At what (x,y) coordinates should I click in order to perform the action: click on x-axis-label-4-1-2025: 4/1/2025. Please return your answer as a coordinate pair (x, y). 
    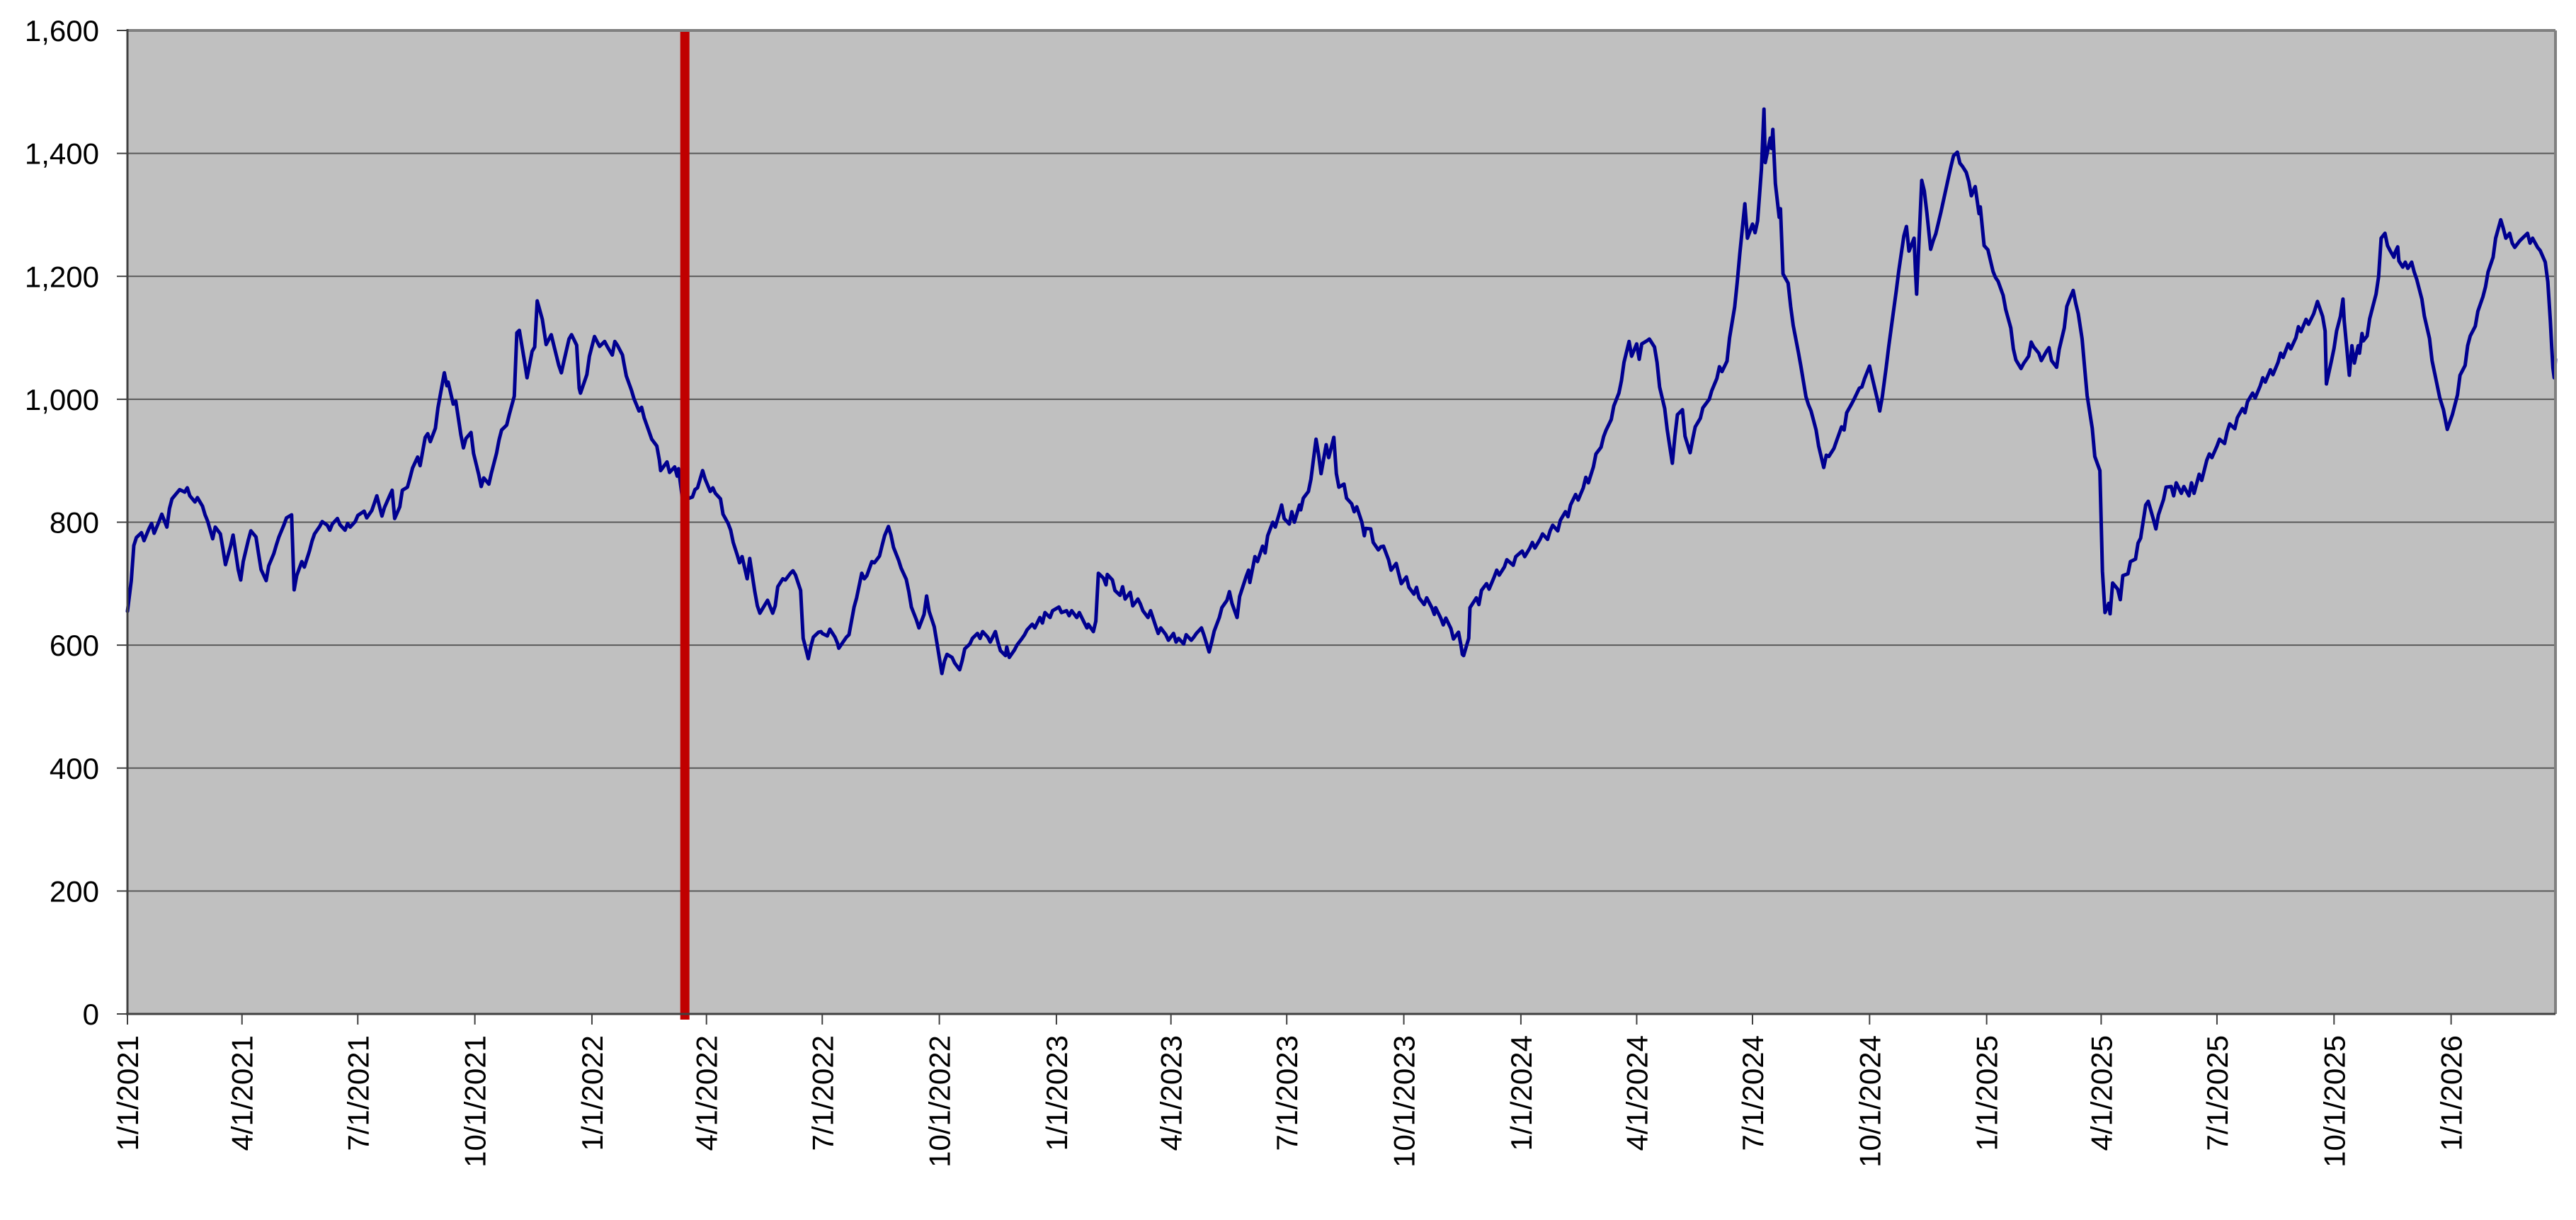
    Looking at the image, I should click on (2101, 1093).